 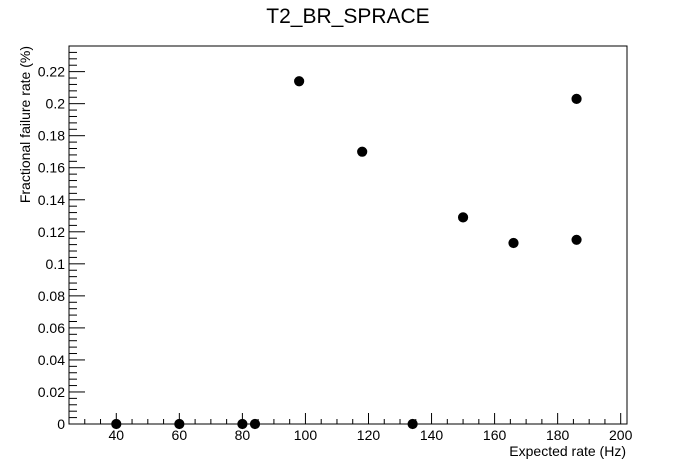 I want to click on x-tick-label: 60, so click(x=180, y=435).